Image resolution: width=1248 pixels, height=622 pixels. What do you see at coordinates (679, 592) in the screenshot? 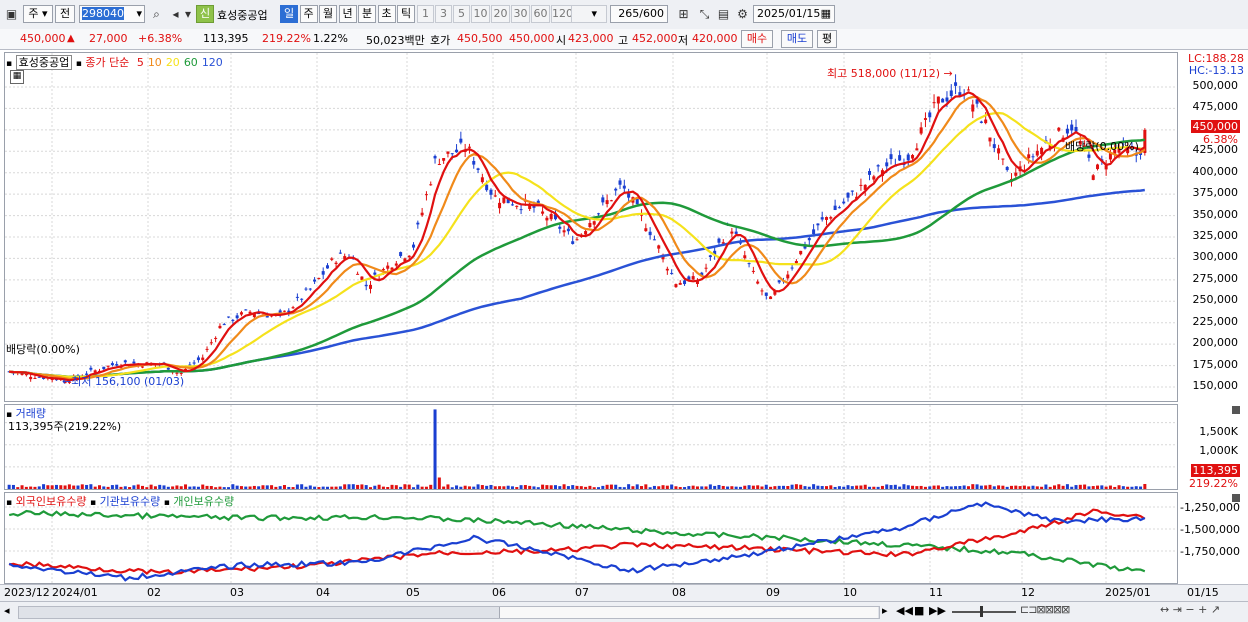
I see `time-tick: 08` at bounding box center [679, 592].